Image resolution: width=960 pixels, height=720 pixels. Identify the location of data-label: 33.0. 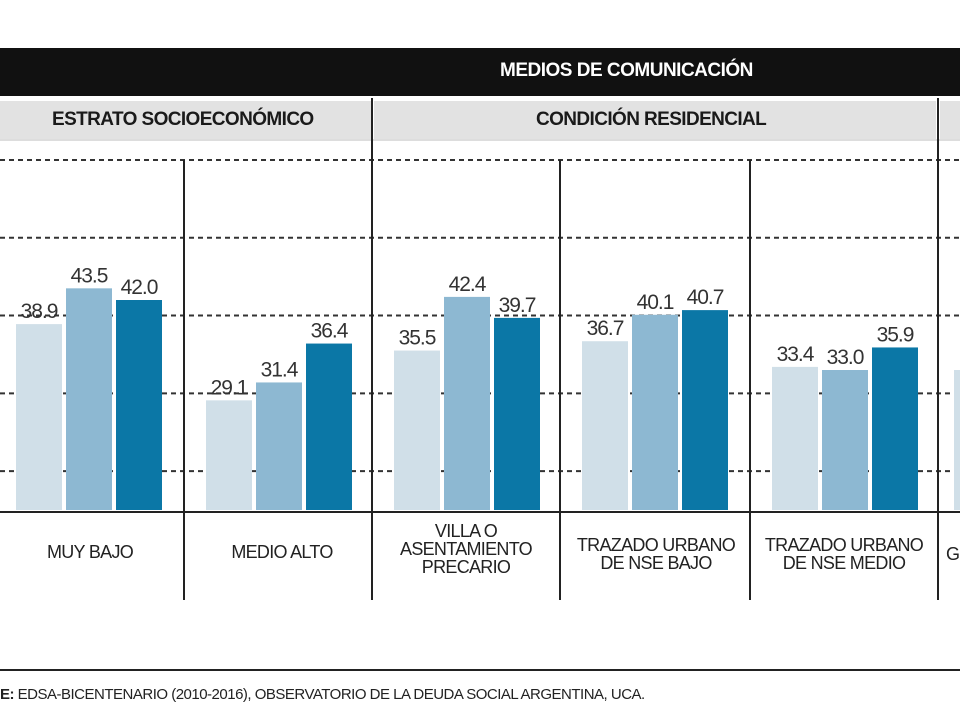
(845, 357).